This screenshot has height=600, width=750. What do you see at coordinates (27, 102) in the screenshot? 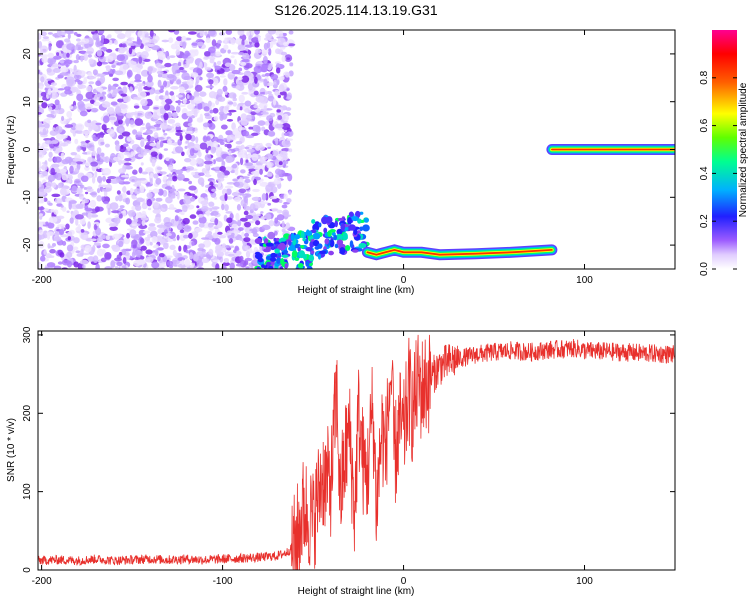
I see `spectrogram-ytick-label: 10` at bounding box center [27, 102].